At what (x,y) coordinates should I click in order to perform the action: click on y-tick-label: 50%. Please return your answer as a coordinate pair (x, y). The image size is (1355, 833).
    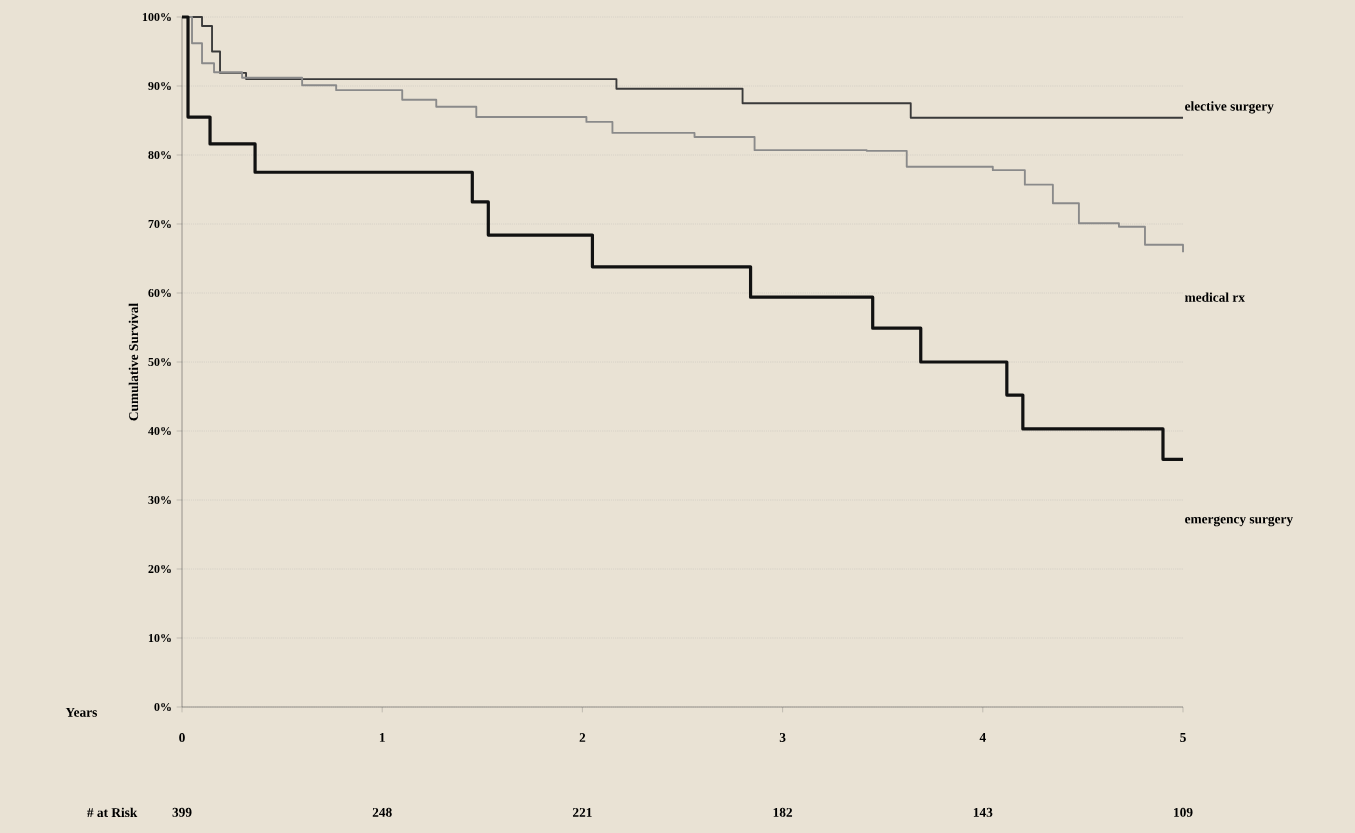
    Looking at the image, I should click on (159, 362).